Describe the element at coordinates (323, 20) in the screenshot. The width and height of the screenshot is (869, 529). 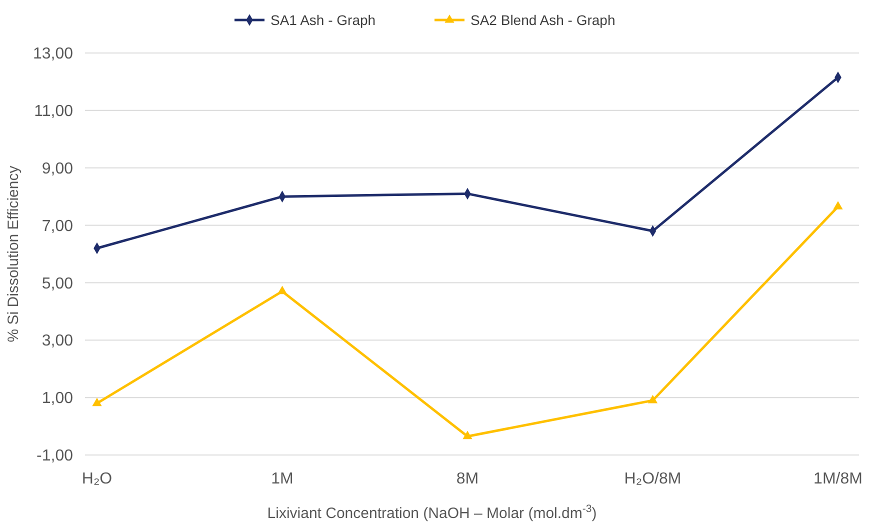
I see `legend-label: SA1 Ash - Graph` at that location.